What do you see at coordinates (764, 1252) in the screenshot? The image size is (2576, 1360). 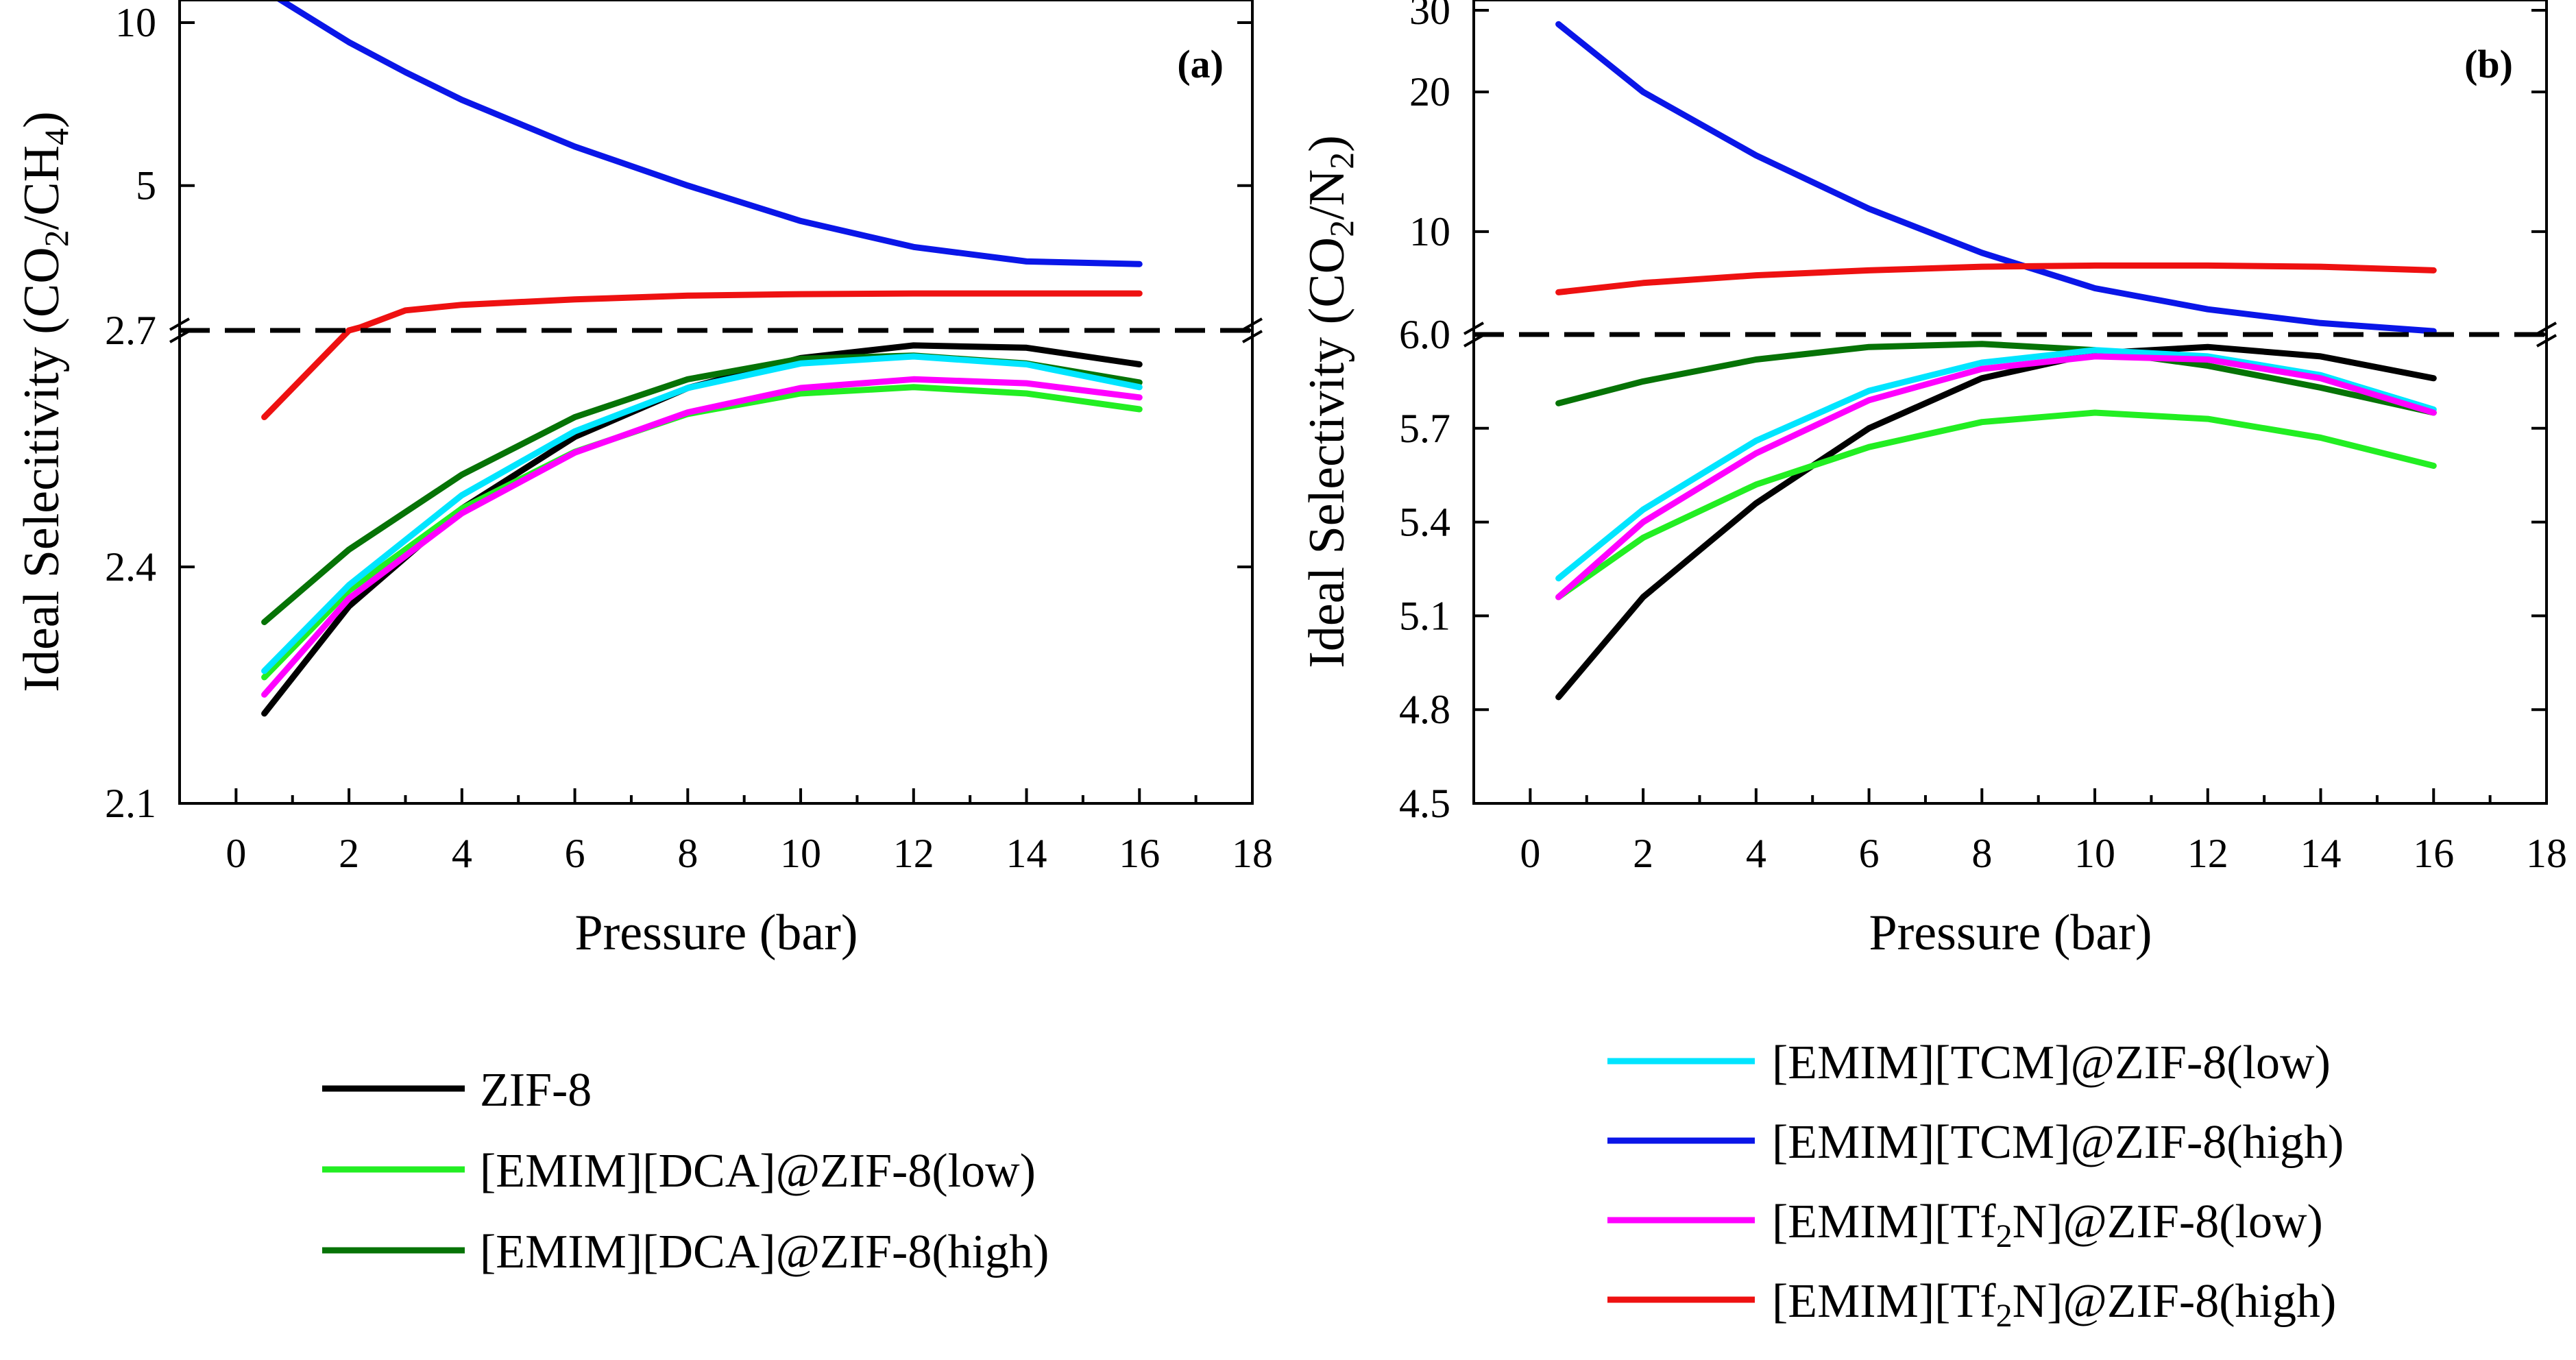 I see `legend-left-label: [EMIM][DCA]@ZIF-8(high)` at bounding box center [764, 1252].